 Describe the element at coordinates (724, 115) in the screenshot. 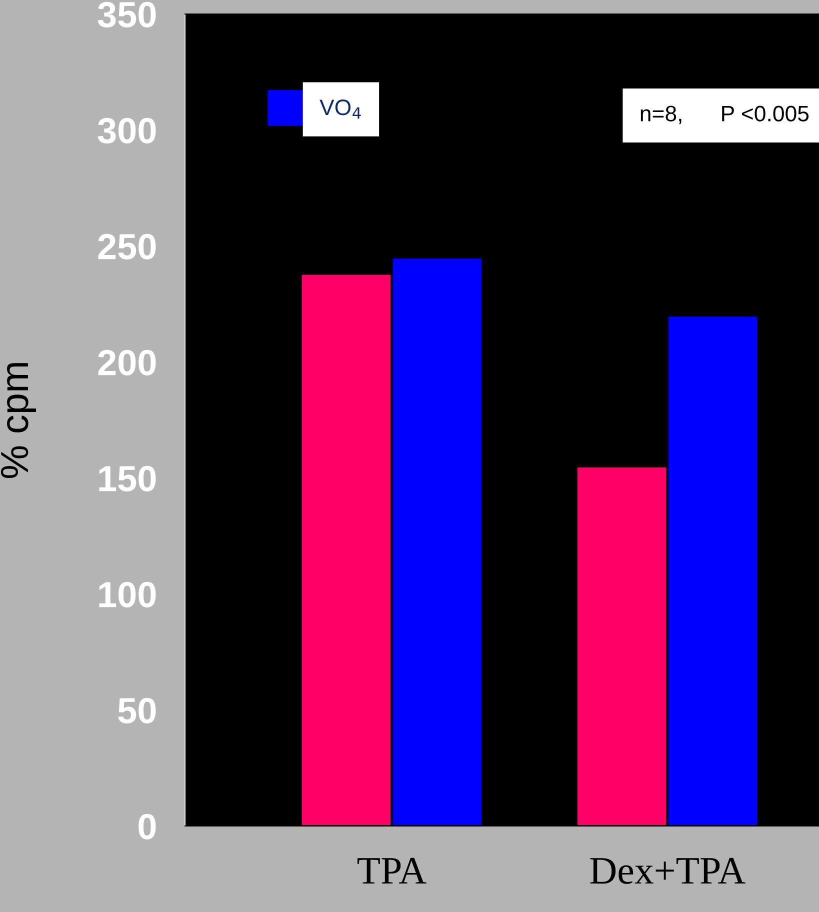

I see `annotation: n=8, P <0.005` at that location.